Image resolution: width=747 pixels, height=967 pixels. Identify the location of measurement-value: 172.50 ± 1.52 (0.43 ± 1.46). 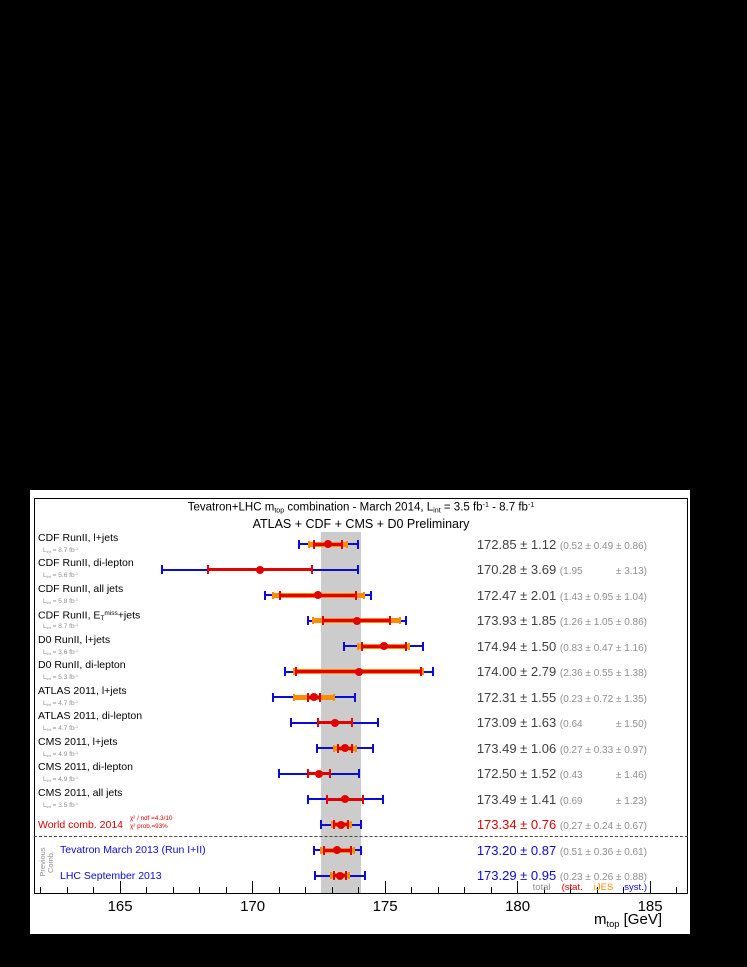
(562, 774).